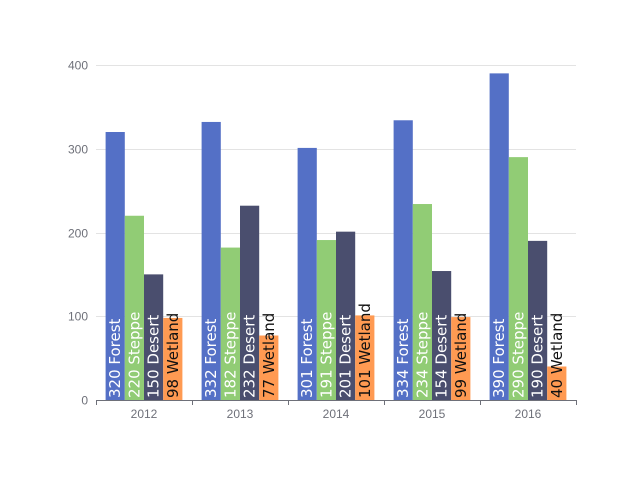 The image size is (640, 480). What do you see at coordinates (442, 356) in the screenshot?
I see `bar-label-desert-2015: 154 Desert` at bounding box center [442, 356].